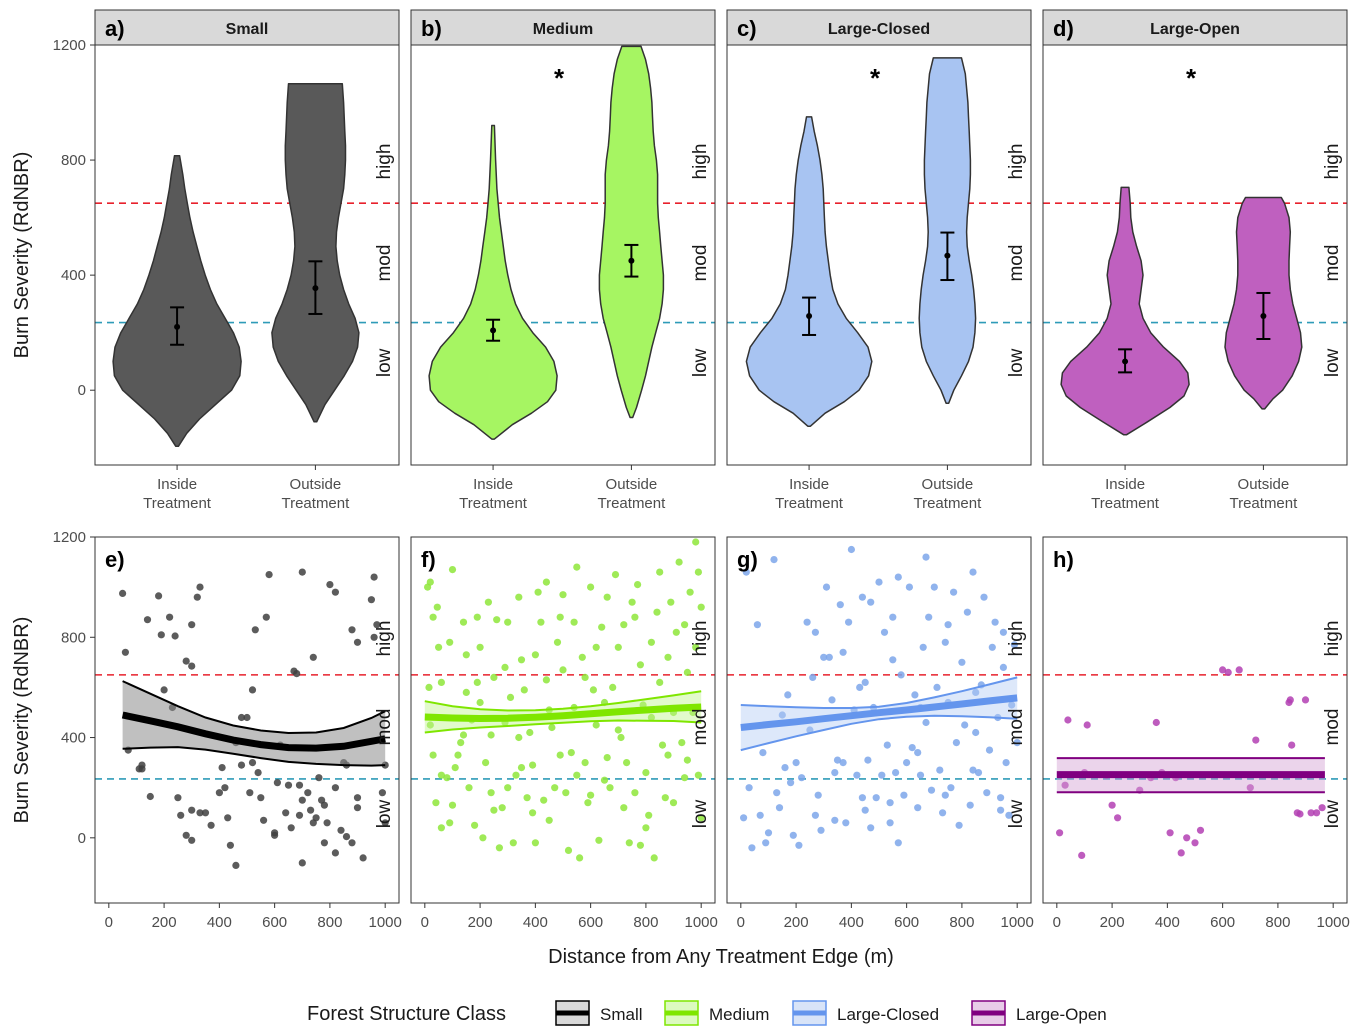 Image resolution: width=1351 pixels, height=1027 pixels. Describe the element at coordinates (563, 726) in the screenshot. I see `ci-lower-line` at that location.